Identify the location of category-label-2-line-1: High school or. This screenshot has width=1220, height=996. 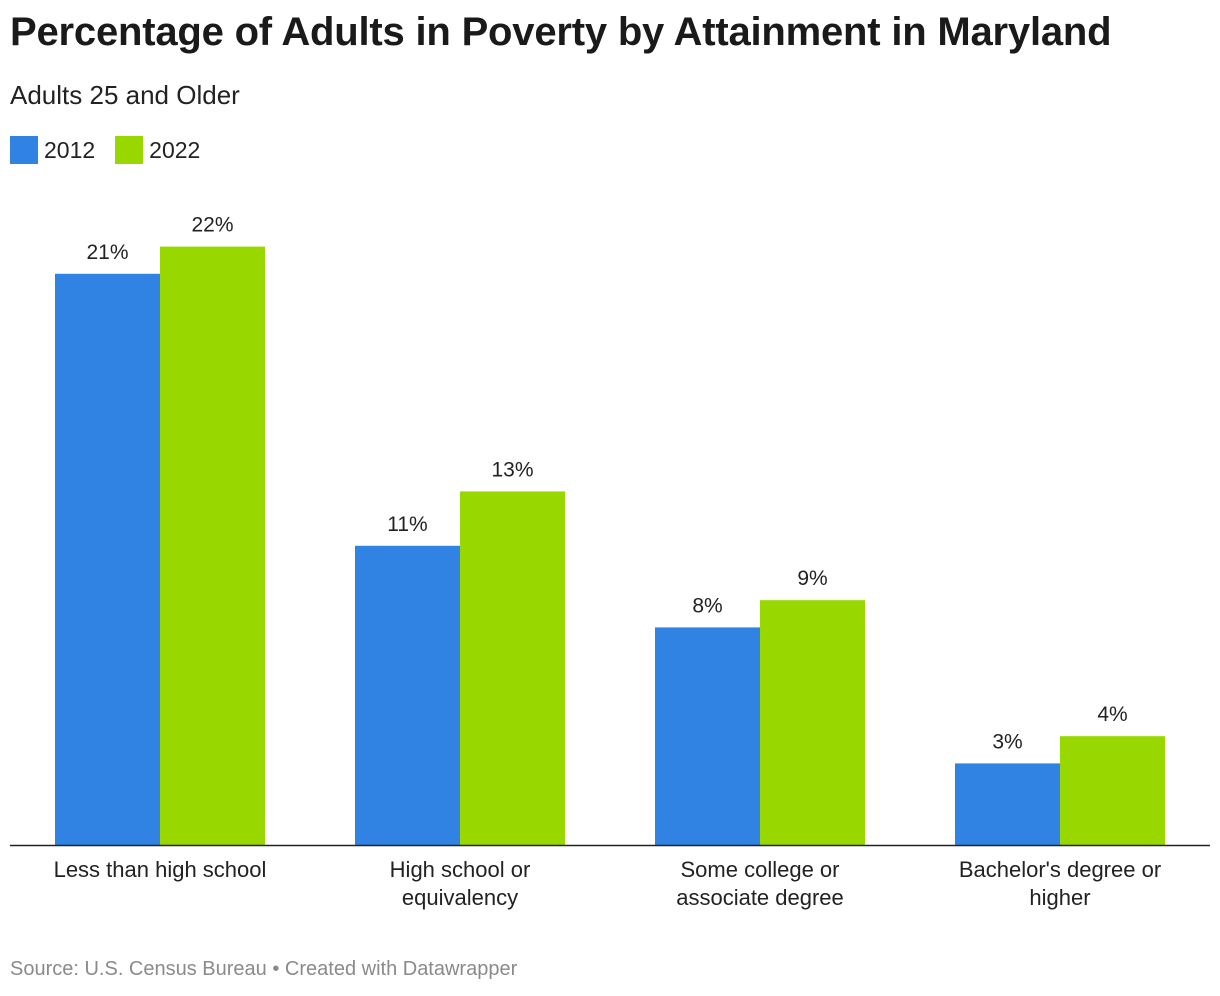
(460, 869).